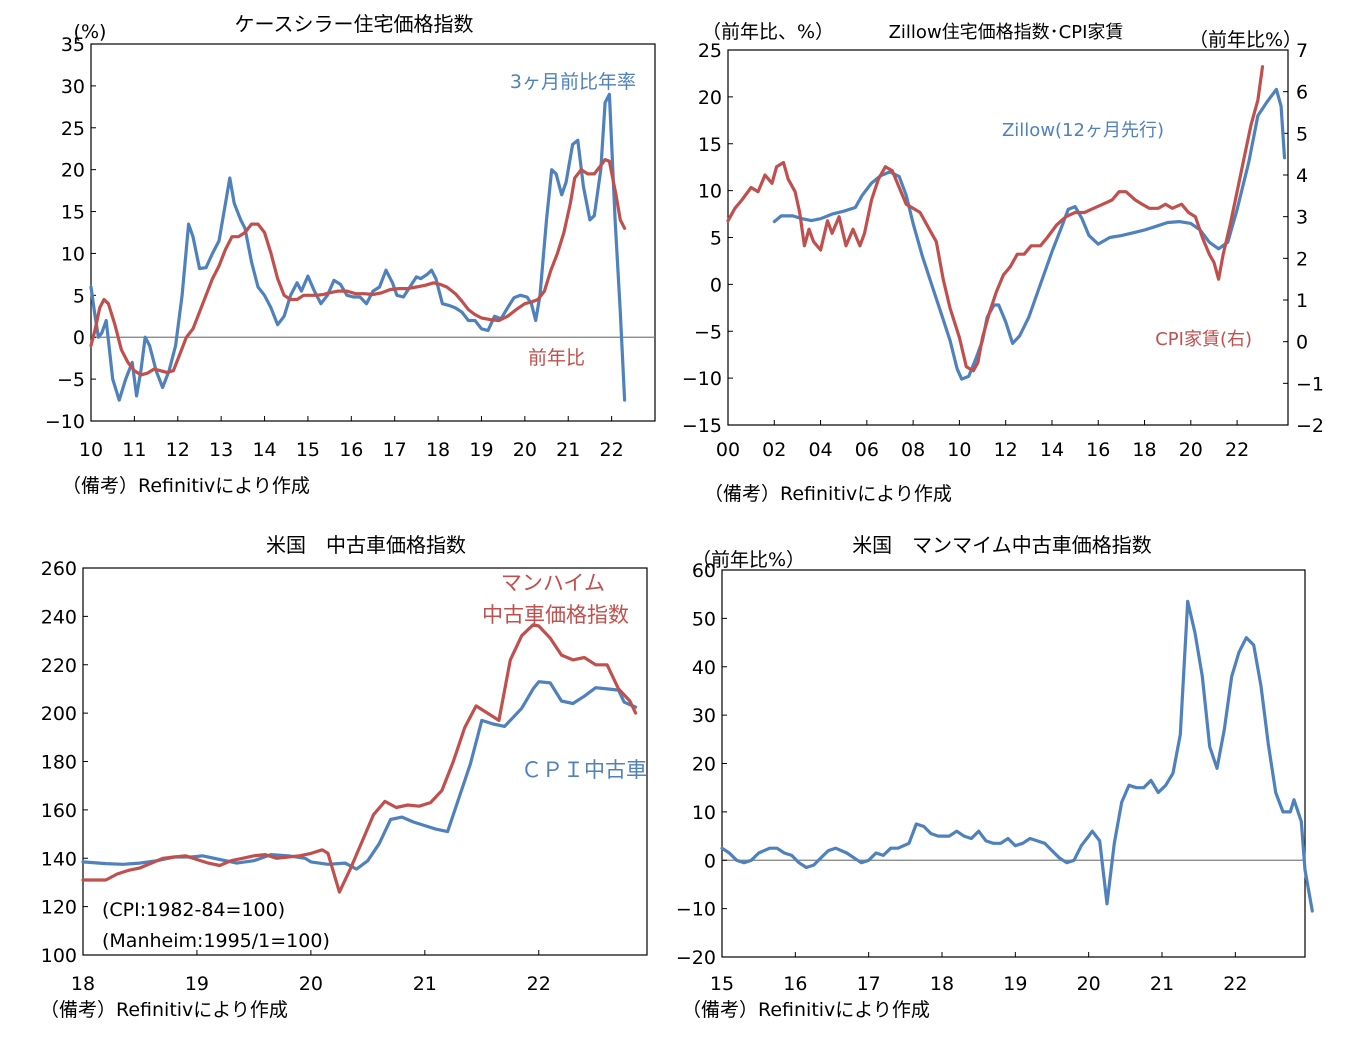 The height and width of the screenshot is (1042, 1349). What do you see at coordinates (59, 908) in the screenshot?
I see `y-tick-label: 120` at bounding box center [59, 908].